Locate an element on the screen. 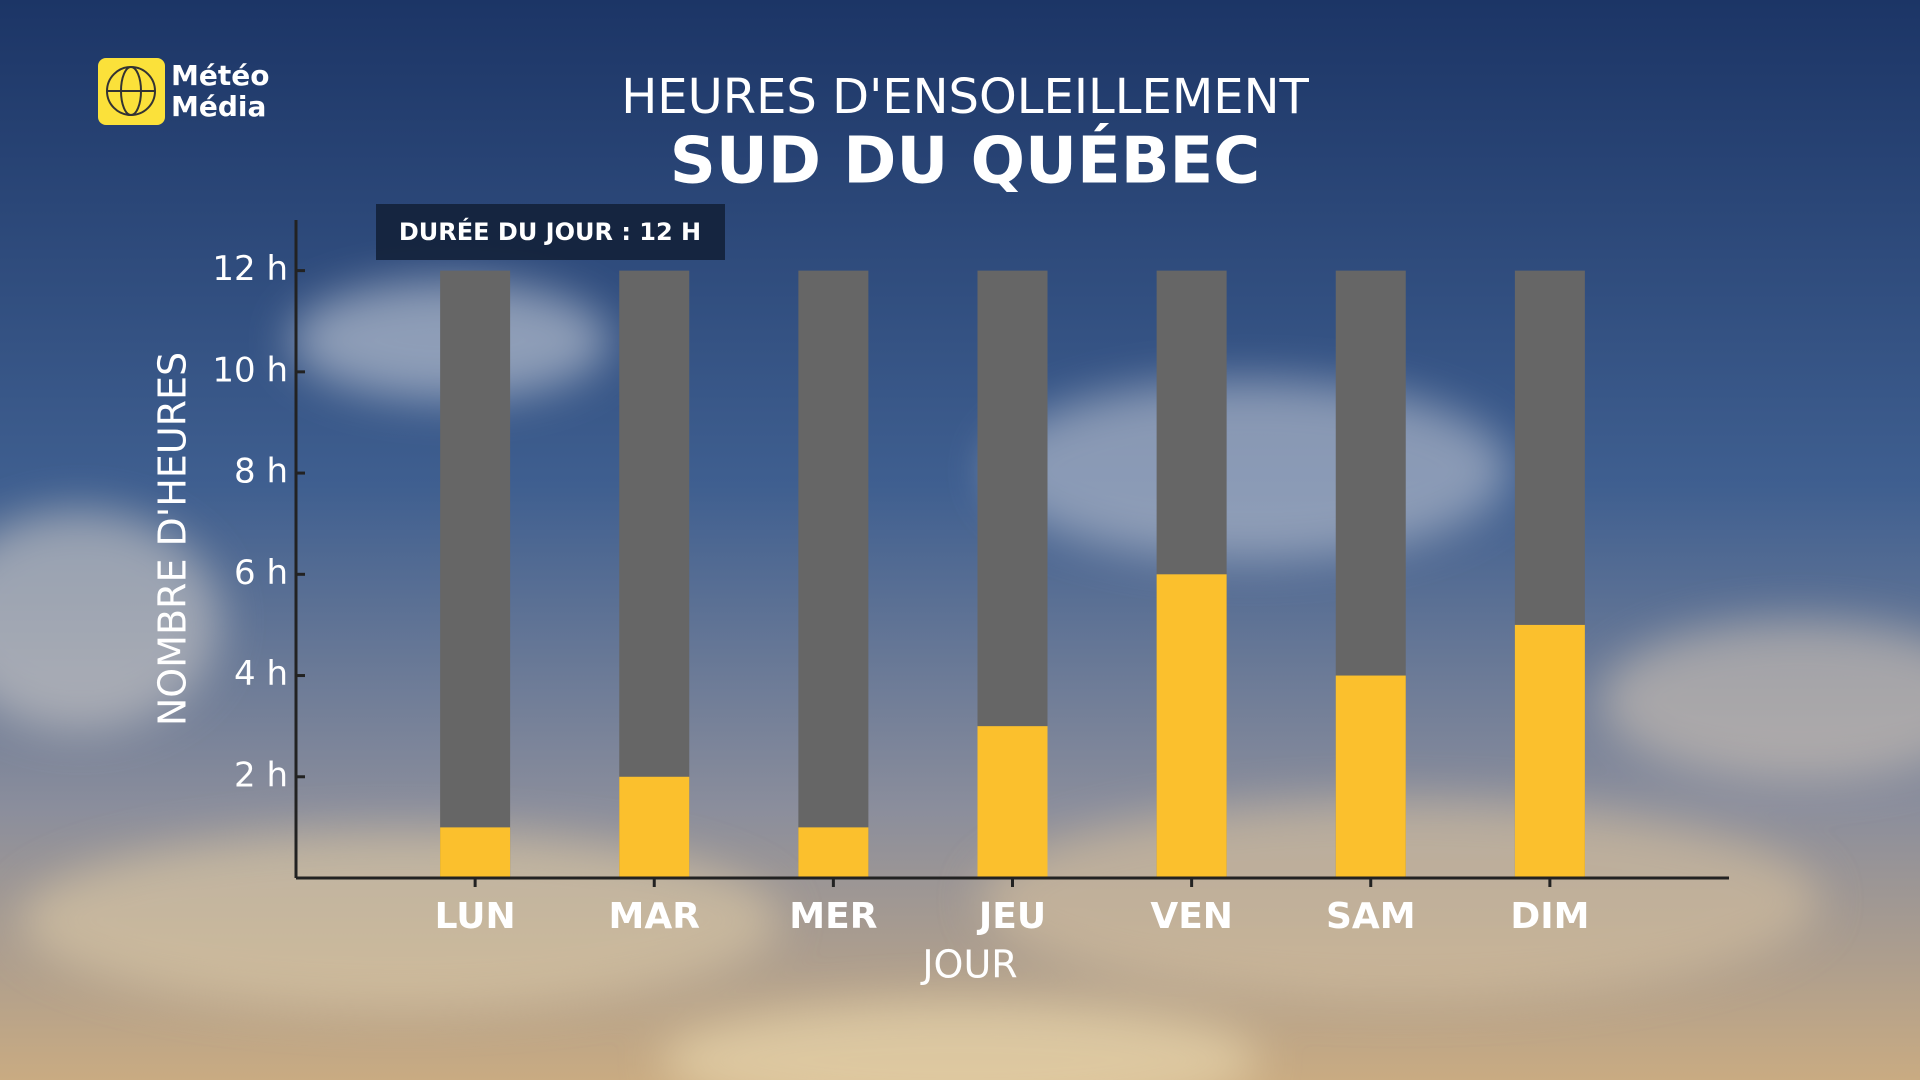 The height and width of the screenshot is (1080, 1920). chart-subtitle: SUD DU QUÉBEC is located at coordinates (965, 161).